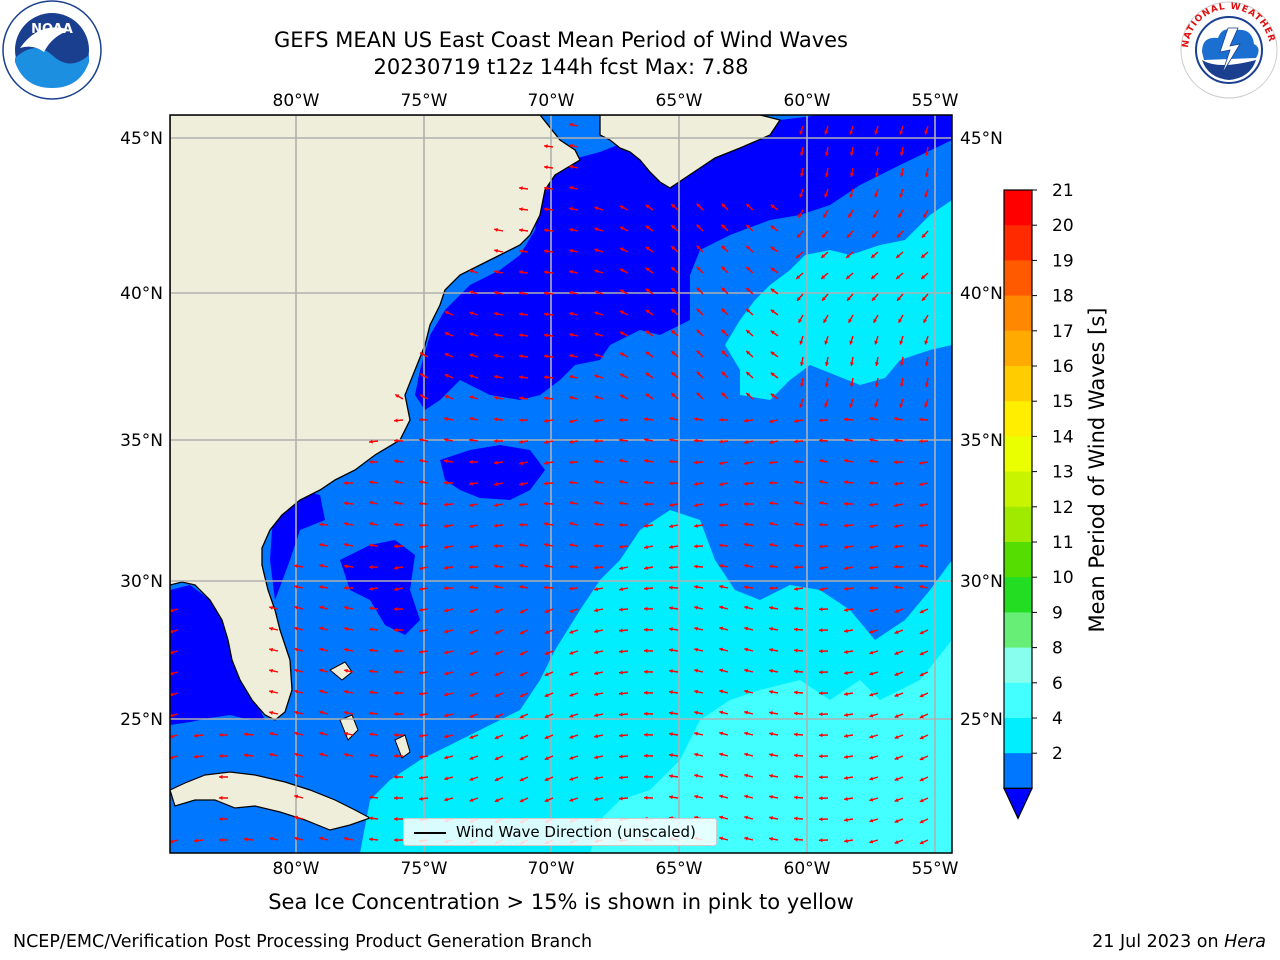 This screenshot has width=1280, height=960. I want to click on nws-logo-icon: NATIONAL WEATHER SERVICE, so click(1228, 49).